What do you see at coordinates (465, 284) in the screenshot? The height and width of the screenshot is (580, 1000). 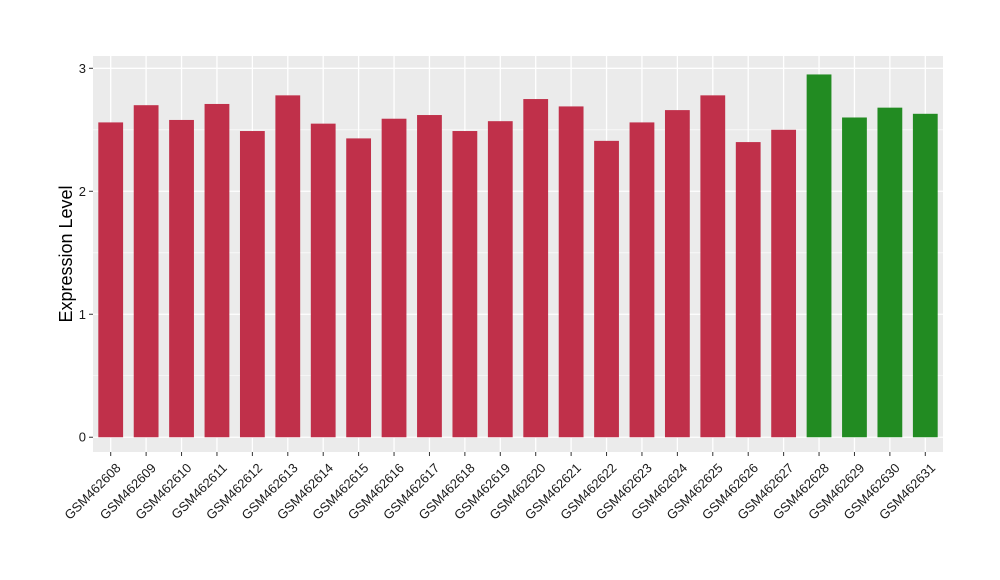 I see `bar-GSM462618` at bounding box center [465, 284].